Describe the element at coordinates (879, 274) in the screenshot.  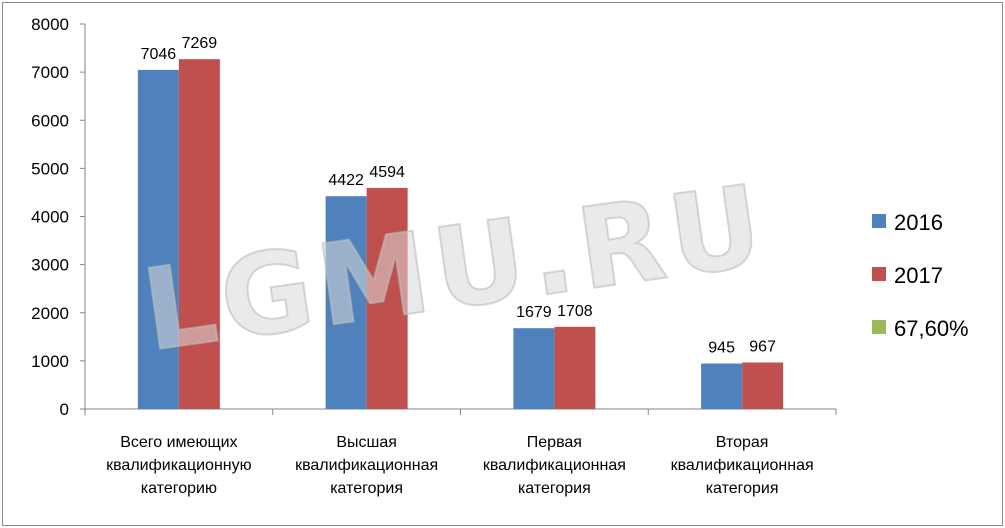
I see `legend-swatch-2017` at that location.